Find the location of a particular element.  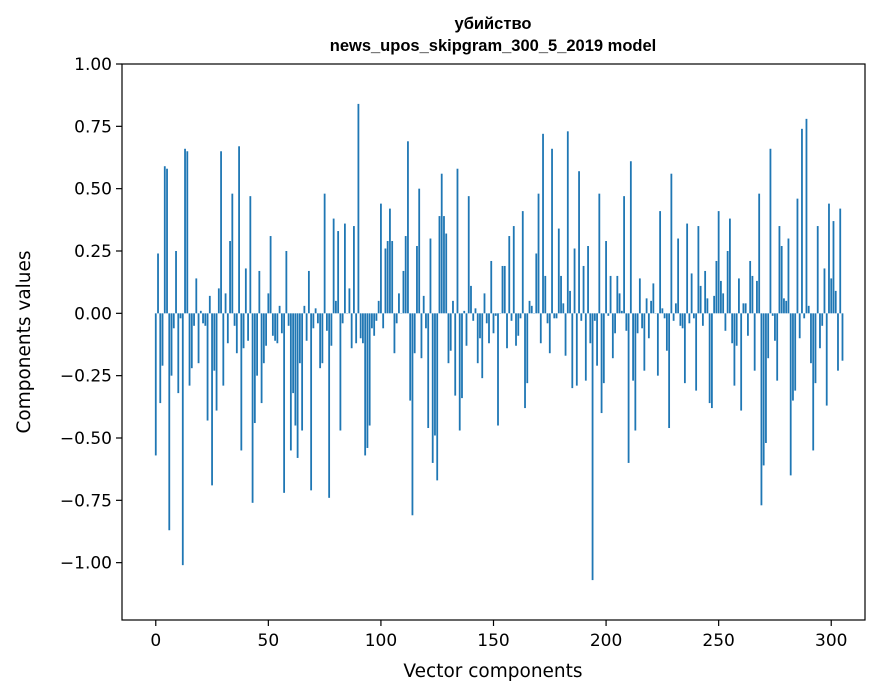

y-tick-label: 0.75 is located at coordinates (93, 127).